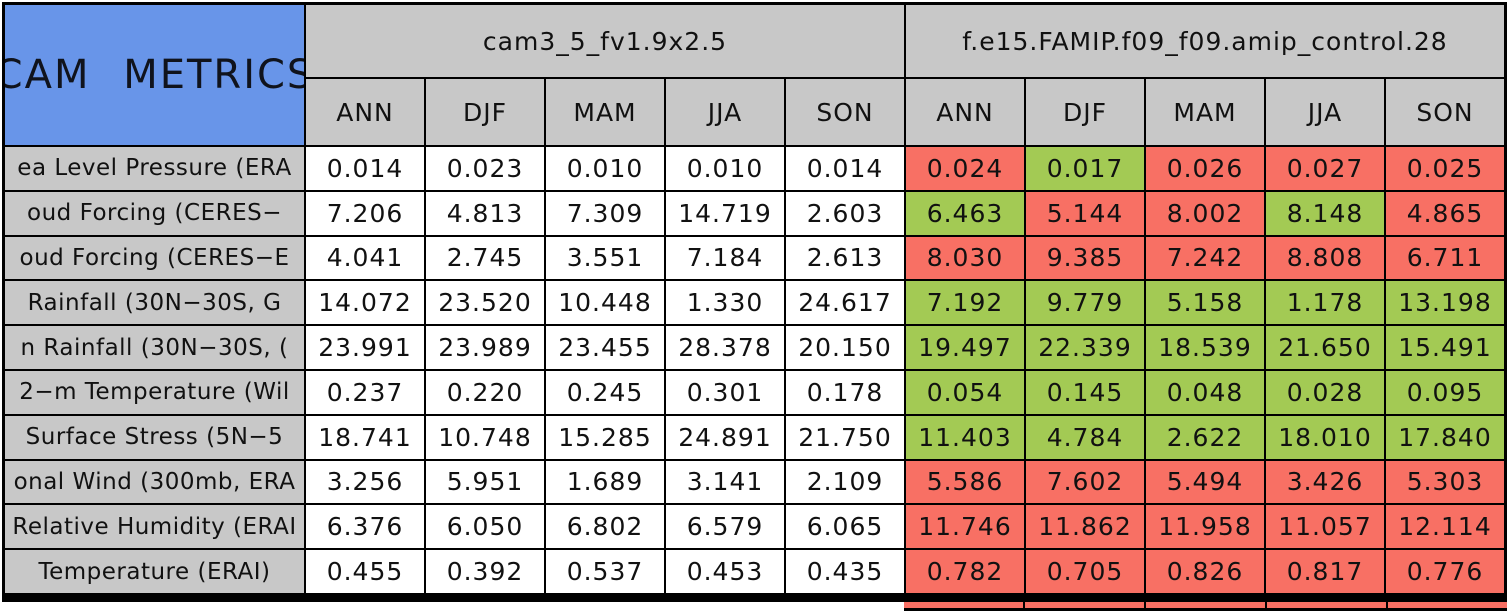 The image size is (1510, 611). What do you see at coordinates (845, 437) in the screenshot?
I see `metric-value-cam: 21.750` at bounding box center [845, 437].